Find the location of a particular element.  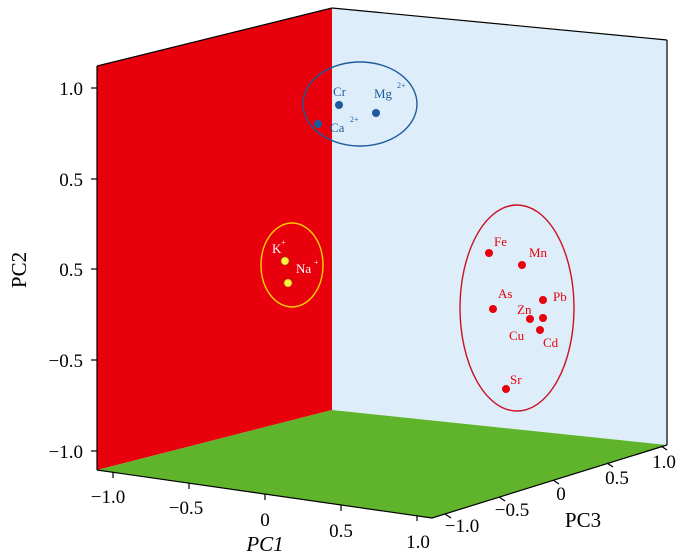

label-ca: Ca is located at coordinates (337, 127).